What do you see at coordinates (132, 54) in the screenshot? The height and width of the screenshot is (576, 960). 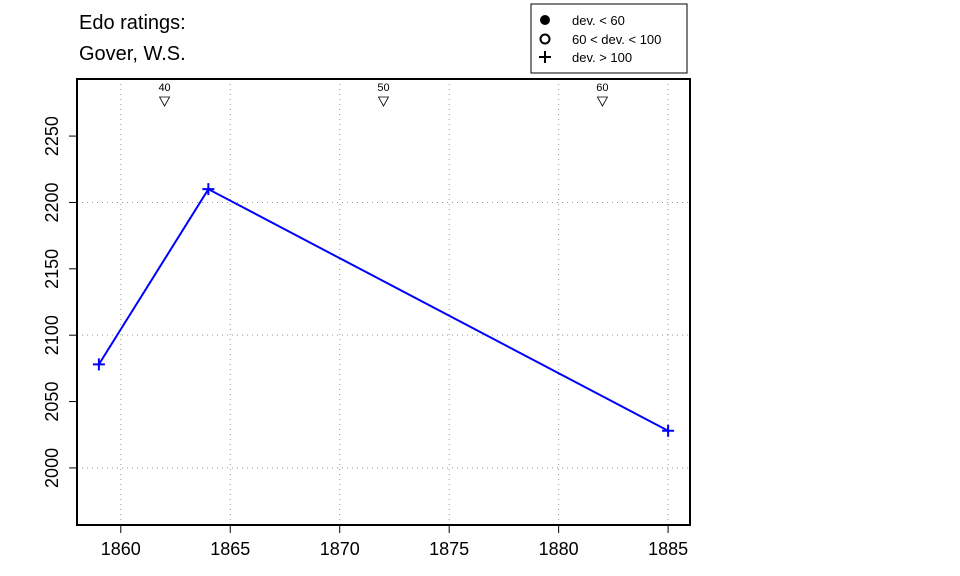 I see `chart-title-line-2: Gover, W.S.` at bounding box center [132, 54].